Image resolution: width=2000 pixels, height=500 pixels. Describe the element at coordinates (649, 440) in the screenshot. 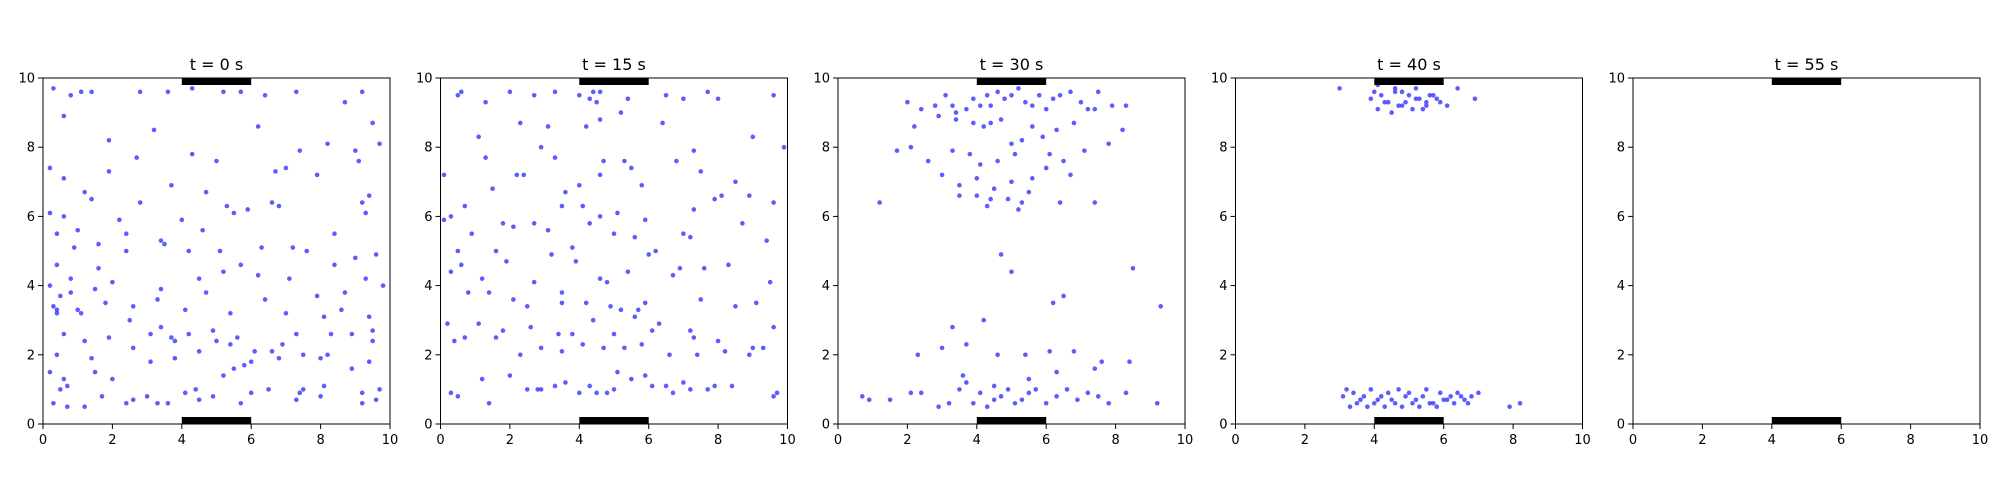

I see `x-tick-label: 6` at that location.